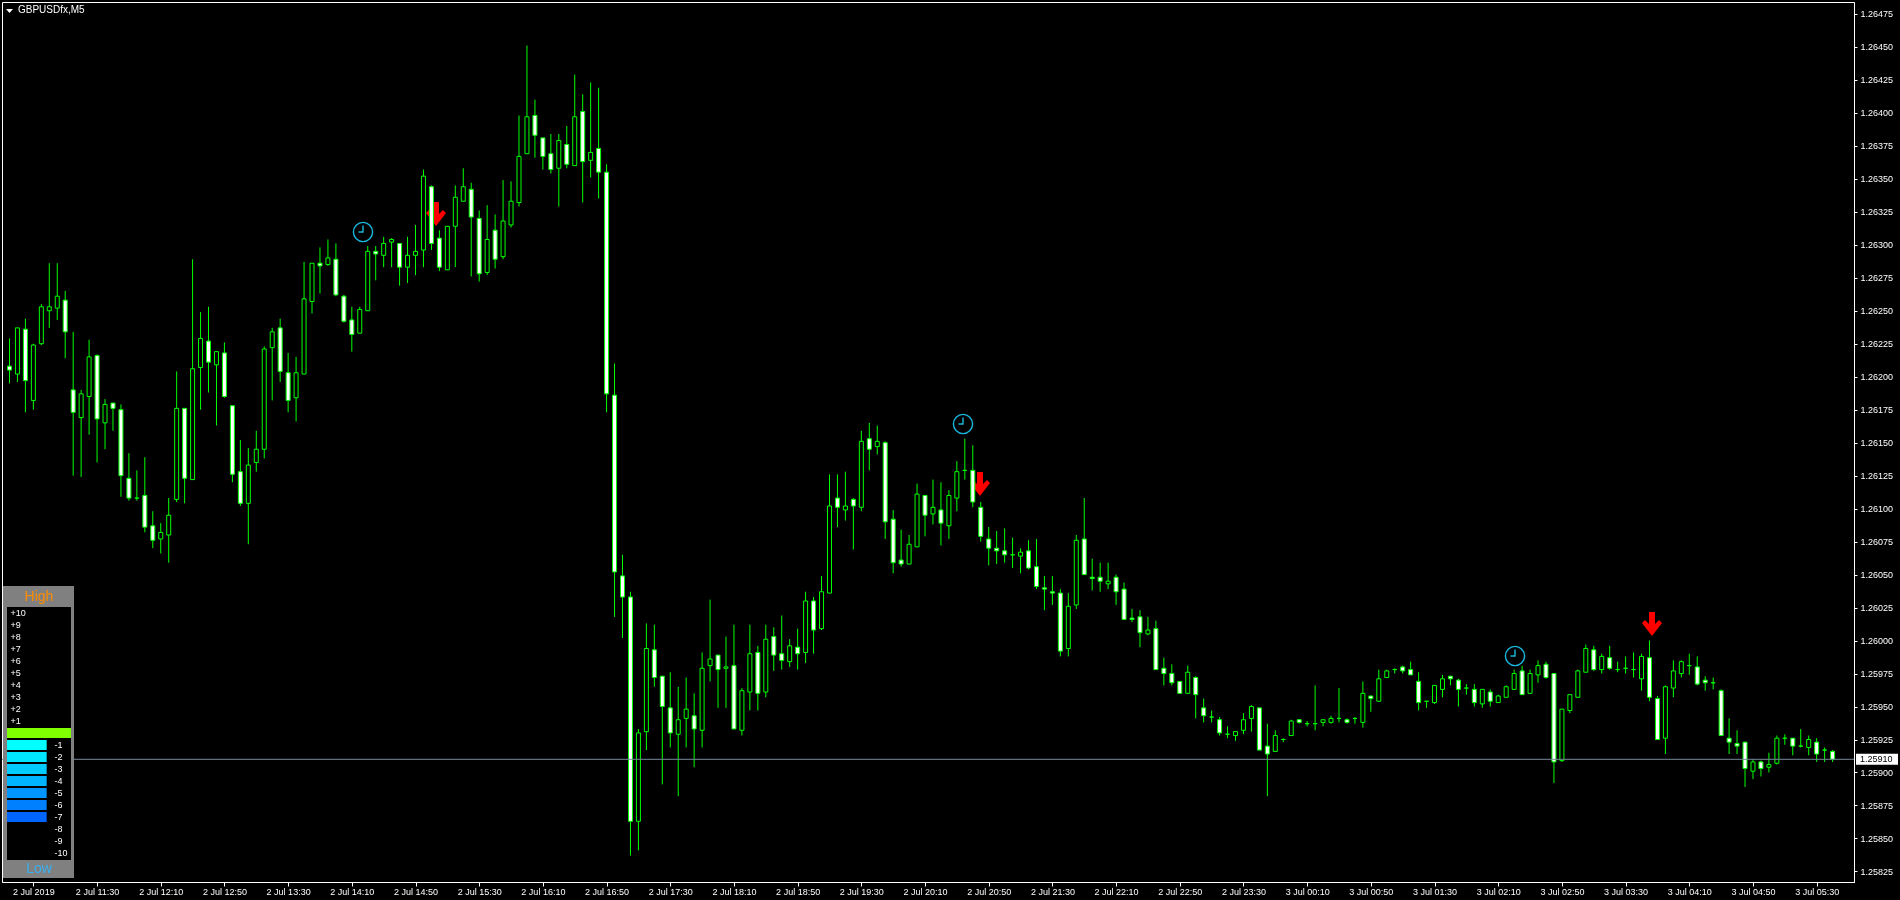 The image size is (1900, 900). Describe the element at coordinates (1877, 443) in the screenshot. I see `y-tick-label: 1.26150` at that location.